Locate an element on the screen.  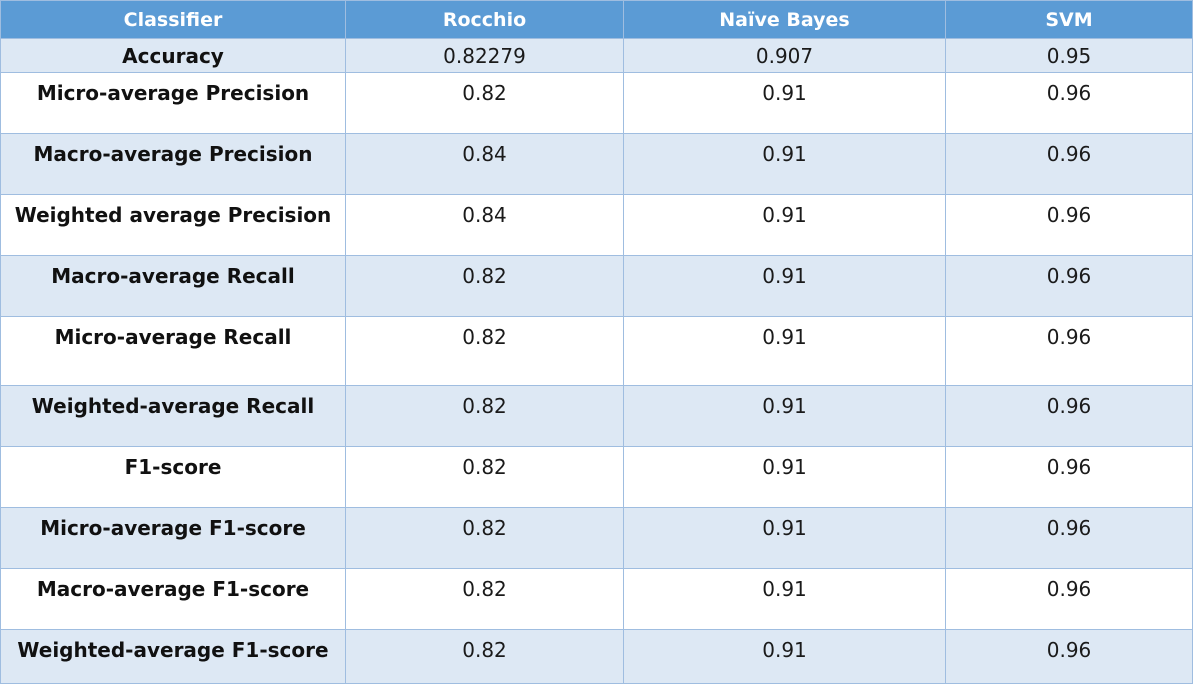
metric-label: Macro-average F1-score is located at coordinates (173, 599).